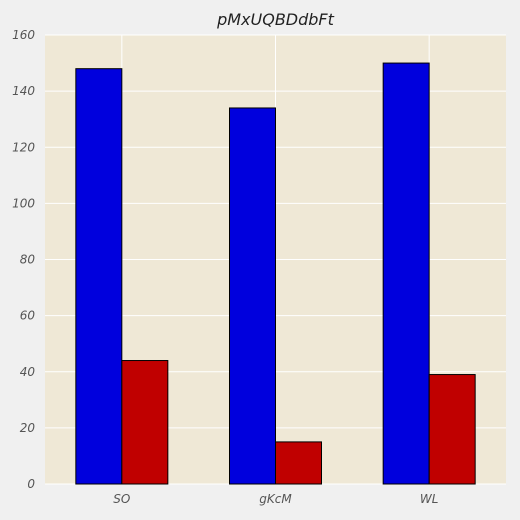 The image size is (520, 520). I want to click on x-tick-label: gKcM, so click(275, 499).